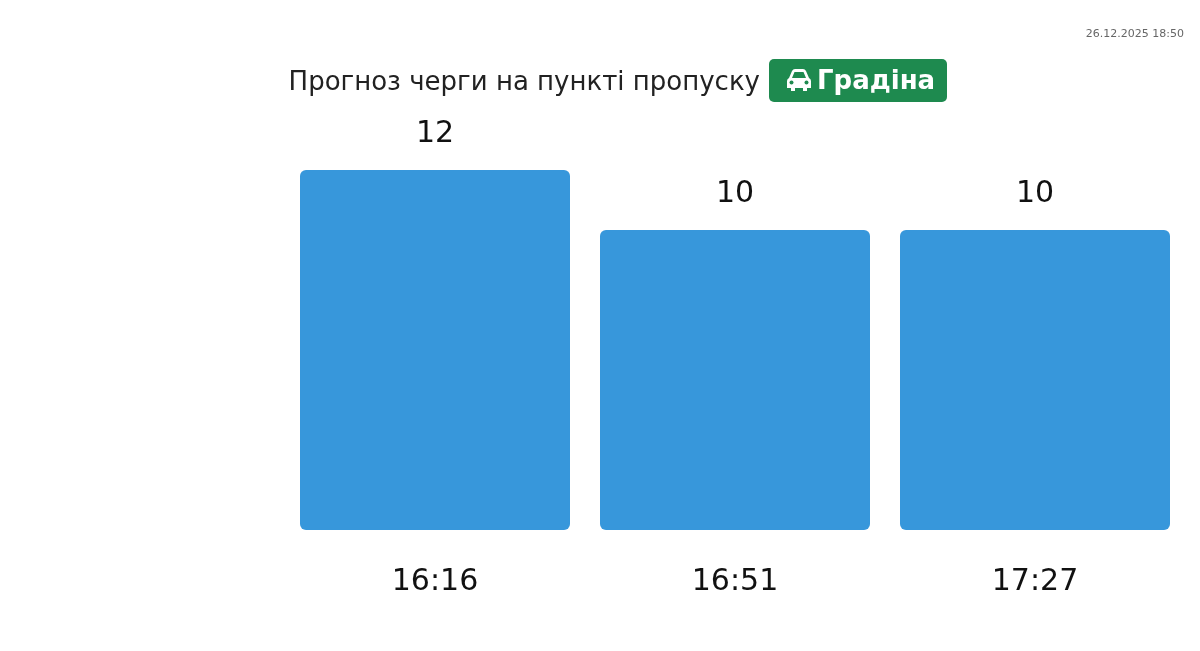  What do you see at coordinates (876, 80) in the screenshot?
I see `chart-subtitle: Градіна` at bounding box center [876, 80].